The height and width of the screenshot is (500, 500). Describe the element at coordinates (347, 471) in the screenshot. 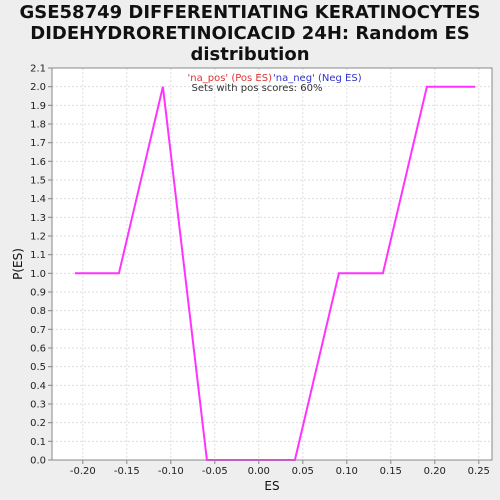

I see `x-tick-label: 0.10` at that location.